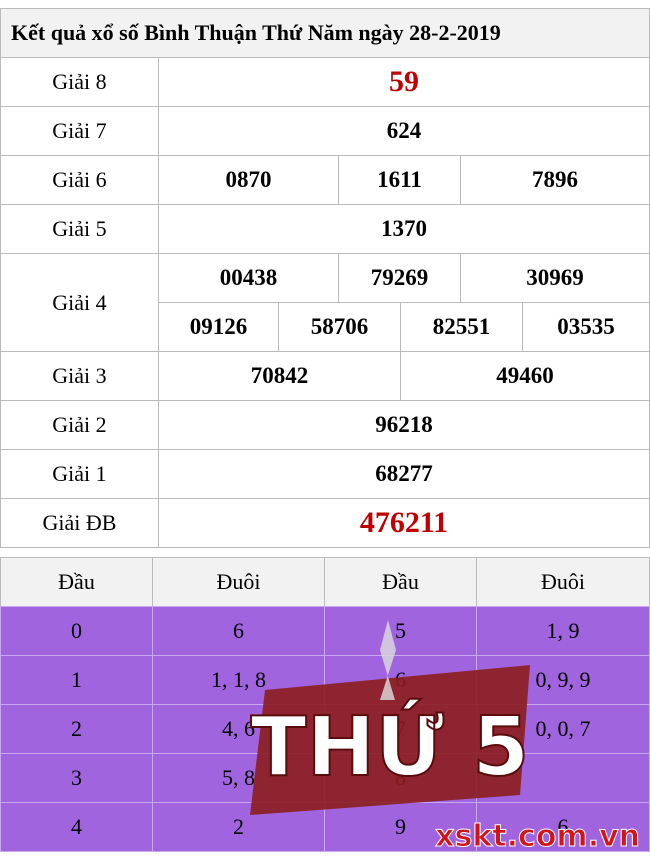 This screenshot has width=650, height=858. Describe the element at coordinates (76, 680) in the screenshot. I see `loto-cell: 1` at that location.